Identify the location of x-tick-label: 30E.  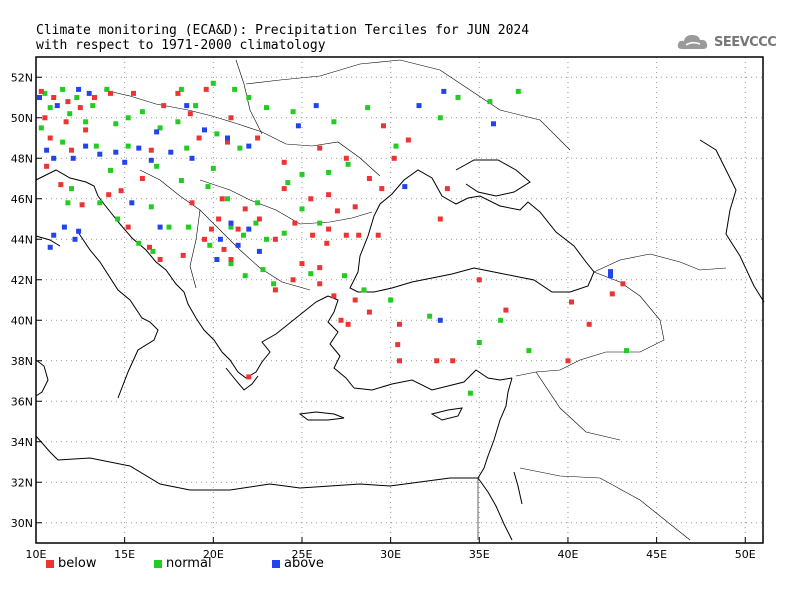
(390, 554).